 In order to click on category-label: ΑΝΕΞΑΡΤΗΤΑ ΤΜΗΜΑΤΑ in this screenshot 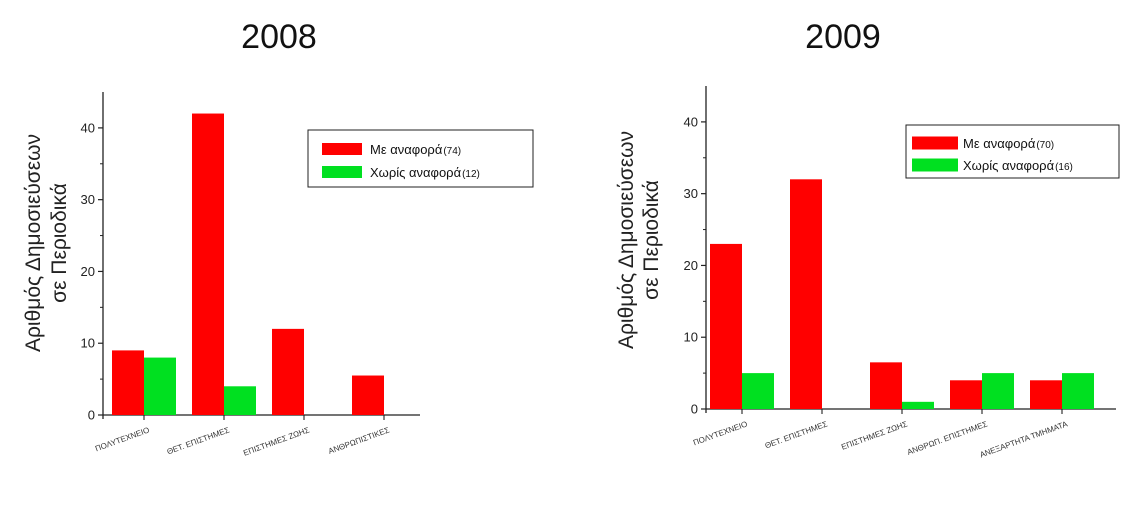, I will do `click(1024, 439)`.